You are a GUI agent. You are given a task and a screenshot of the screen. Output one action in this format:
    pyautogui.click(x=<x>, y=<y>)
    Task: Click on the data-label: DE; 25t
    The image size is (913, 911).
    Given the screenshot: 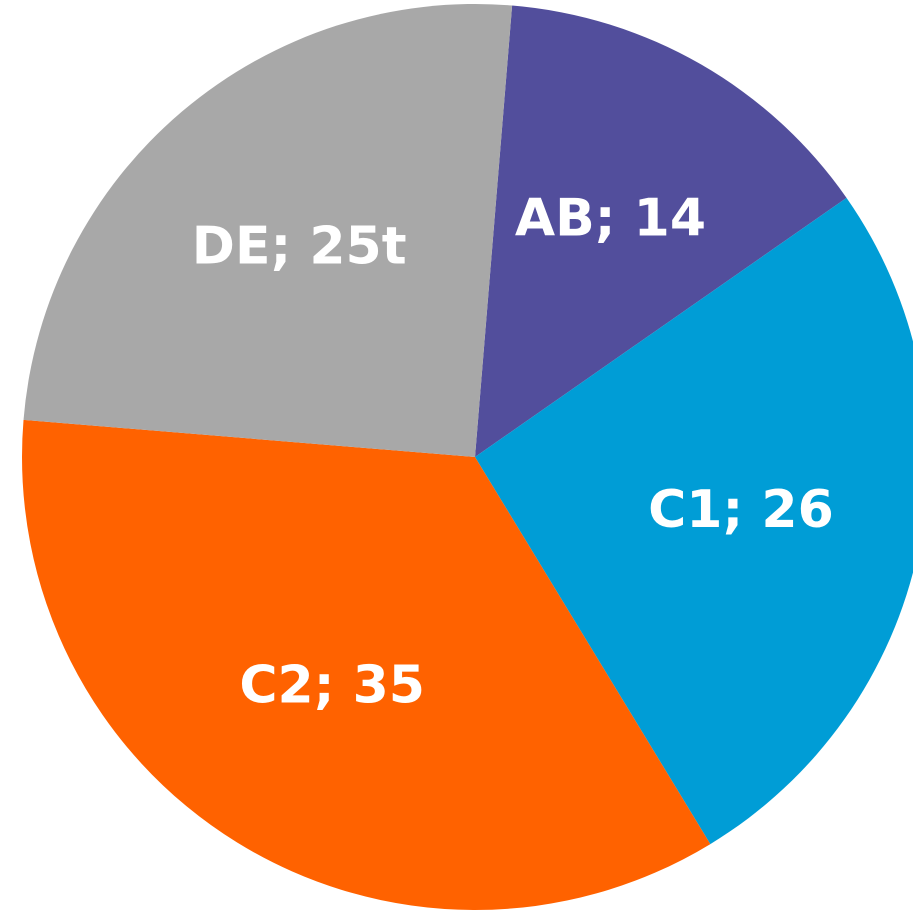 What is the action you would take?
    pyautogui.click(x=299, y=247)
    